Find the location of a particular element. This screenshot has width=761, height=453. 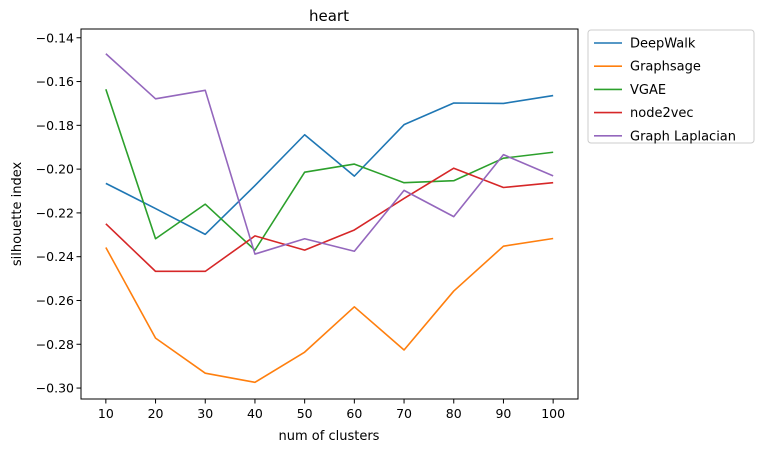

legend-label: Graph Laplacian is located at coordinates (683, 136).